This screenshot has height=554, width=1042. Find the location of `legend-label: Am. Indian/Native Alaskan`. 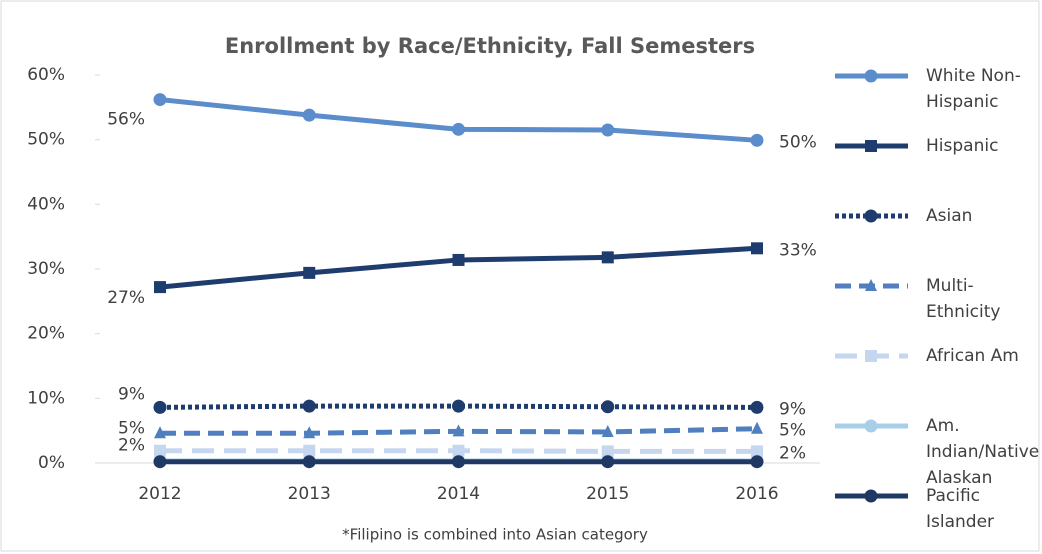

legend-label: Am. Indian/Native Alaskan is located at coordinates (984, 452).